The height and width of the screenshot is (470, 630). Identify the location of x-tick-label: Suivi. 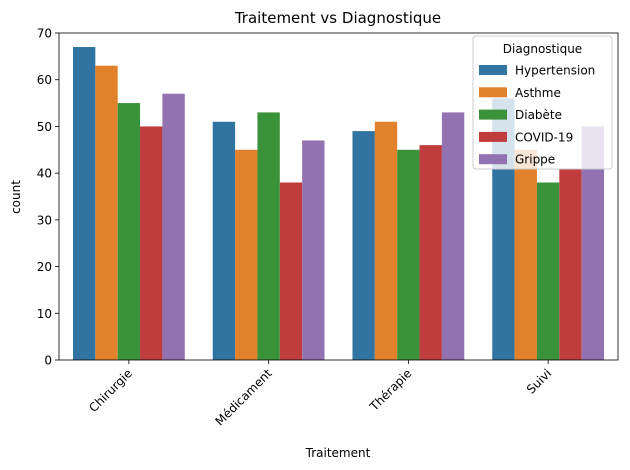
(539, 381).